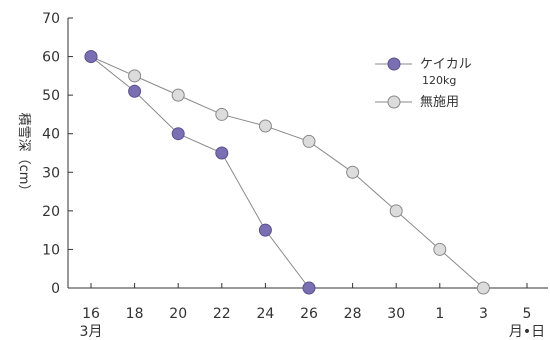 The width and height of the screenshot is (550, 340). What do you see at coordinates (439, 314) in the screenshot?
I see `x-tick-label: 1` at bounding box center [439, 314].